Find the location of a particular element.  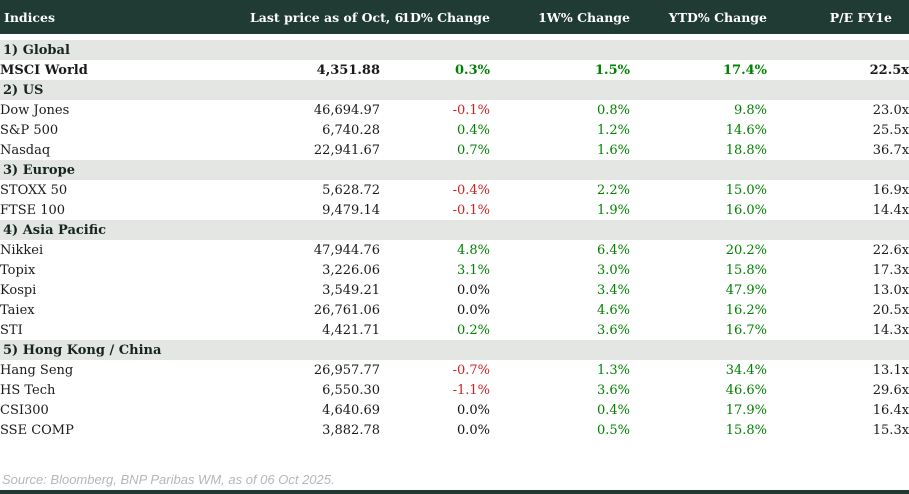

section-label: 5) Hong Kong / China is located at coordinates (454, 350).